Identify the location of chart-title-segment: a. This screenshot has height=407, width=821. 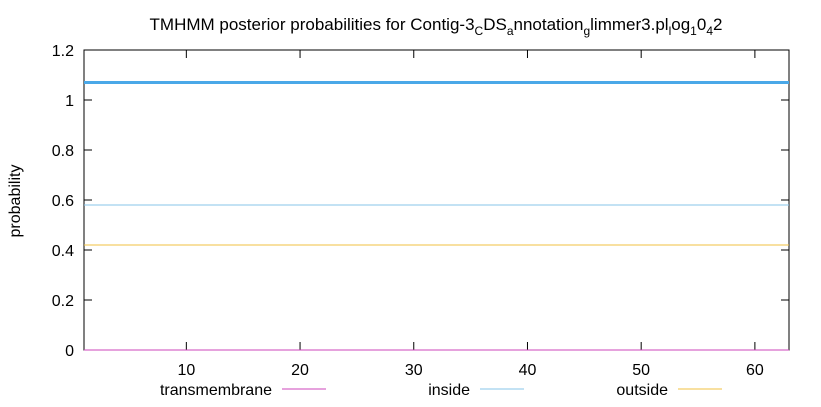
(510, 31).